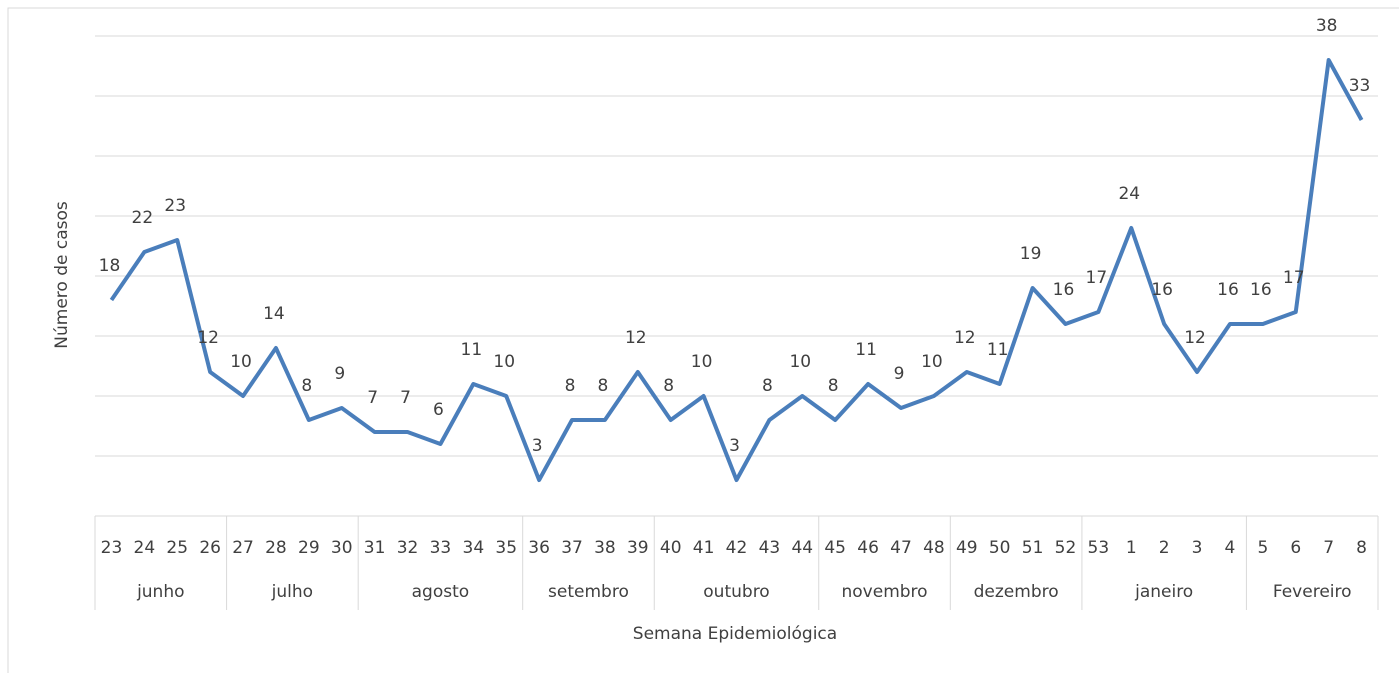  What do you see at coordinates (1312, 592) in the screenshot?
I see `group-label: Fevereiro` at bounding box center [1312, 592].